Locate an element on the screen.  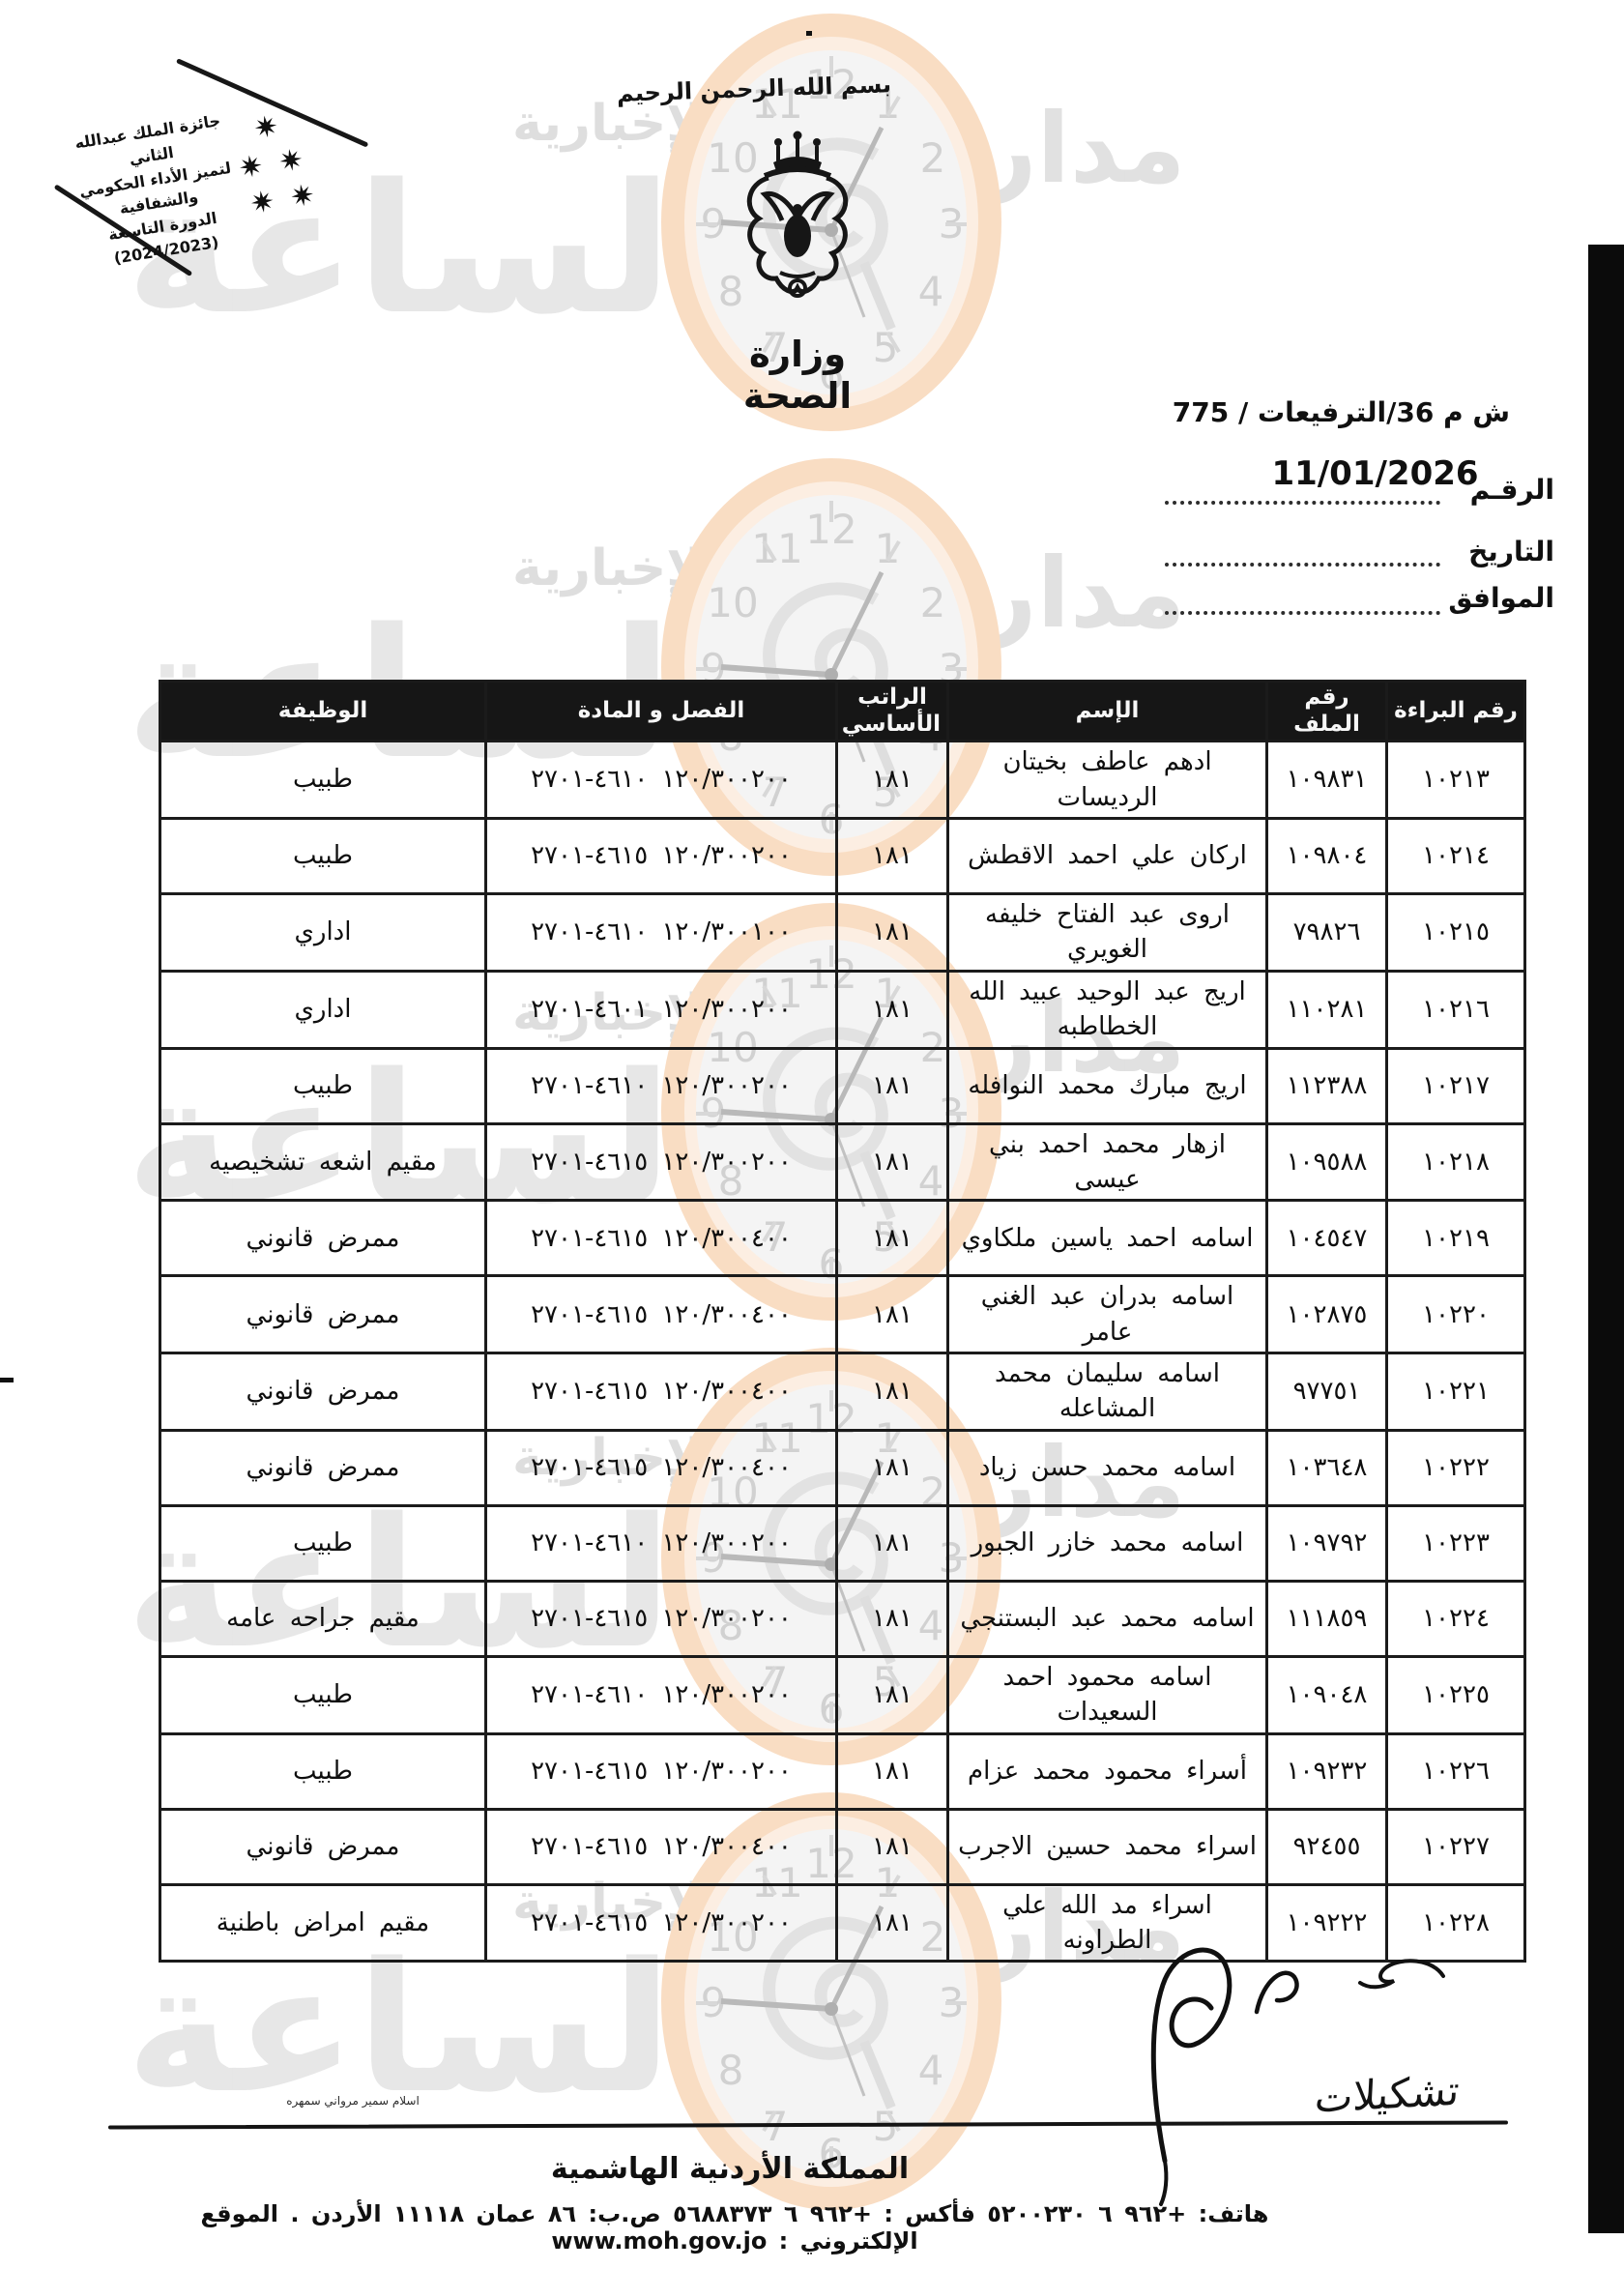
cell-employee-name: اسراء مد الله علي الطراونه is located at coordinates (1107, 1923).